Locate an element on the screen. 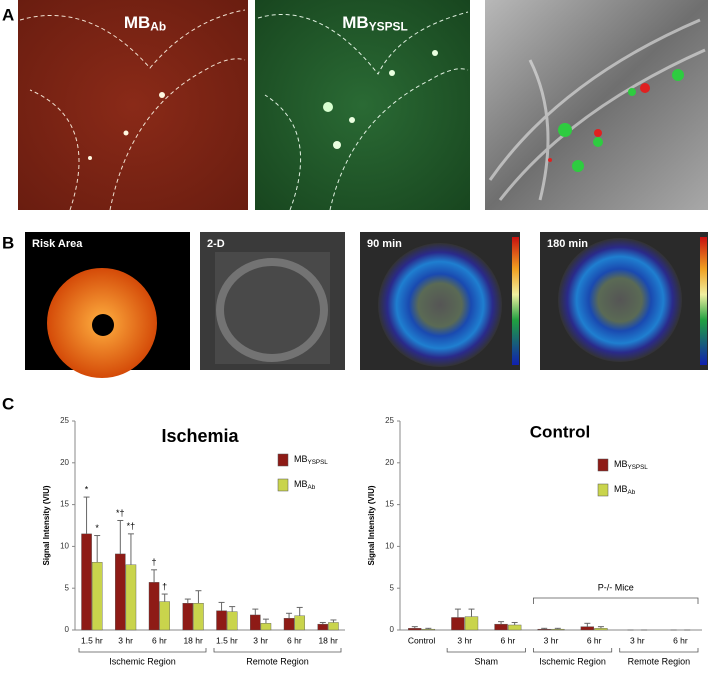 The height and width of the screenshot is (673, 708). image-label: Risk Area is located at coordinates (57, 244).